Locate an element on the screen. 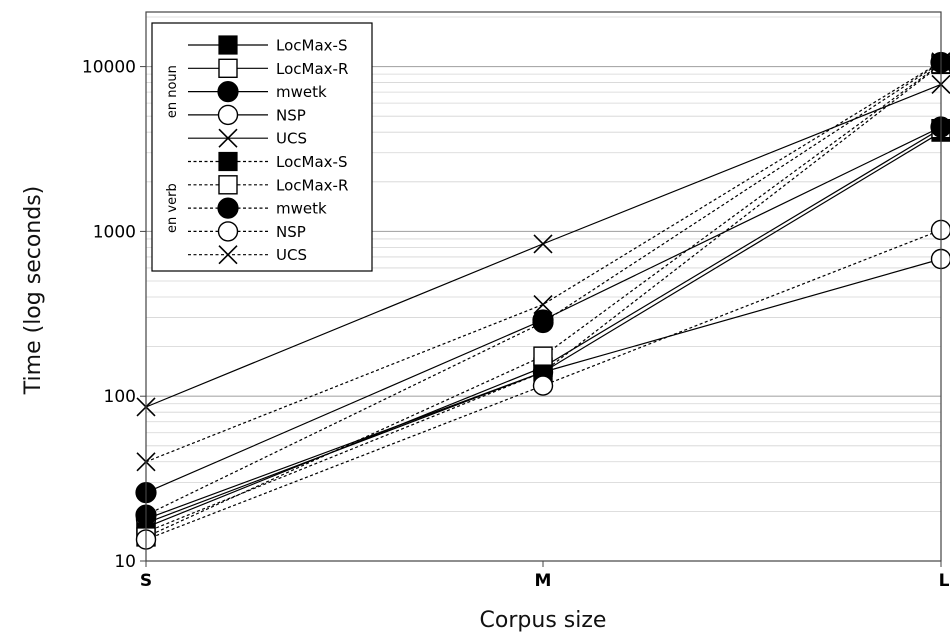 The height and width of the screenshot is (634, 950). x-tick-label: M is located at coordinates (543, 581).